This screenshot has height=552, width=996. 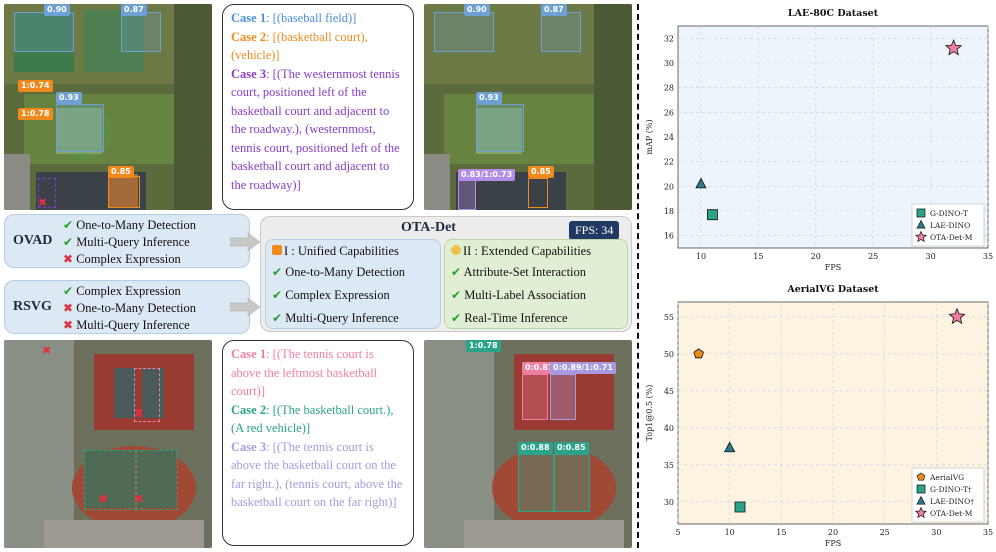 I want to click on ovad-item-text: Multi-Query Inference, so click(x=133, y=242).